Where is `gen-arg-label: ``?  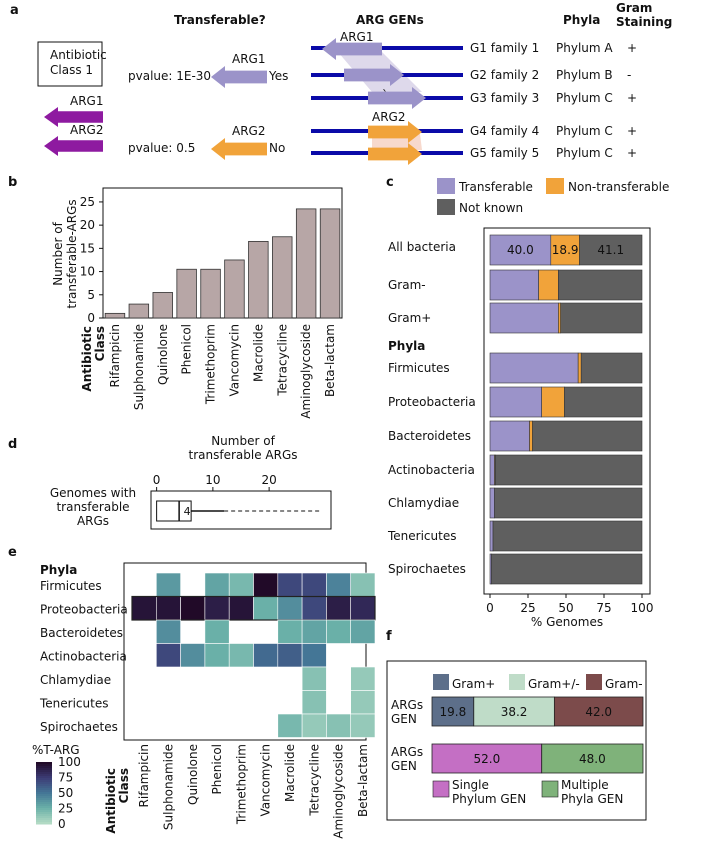 gen-arg-label: ` is located at coordinates (385, 95).